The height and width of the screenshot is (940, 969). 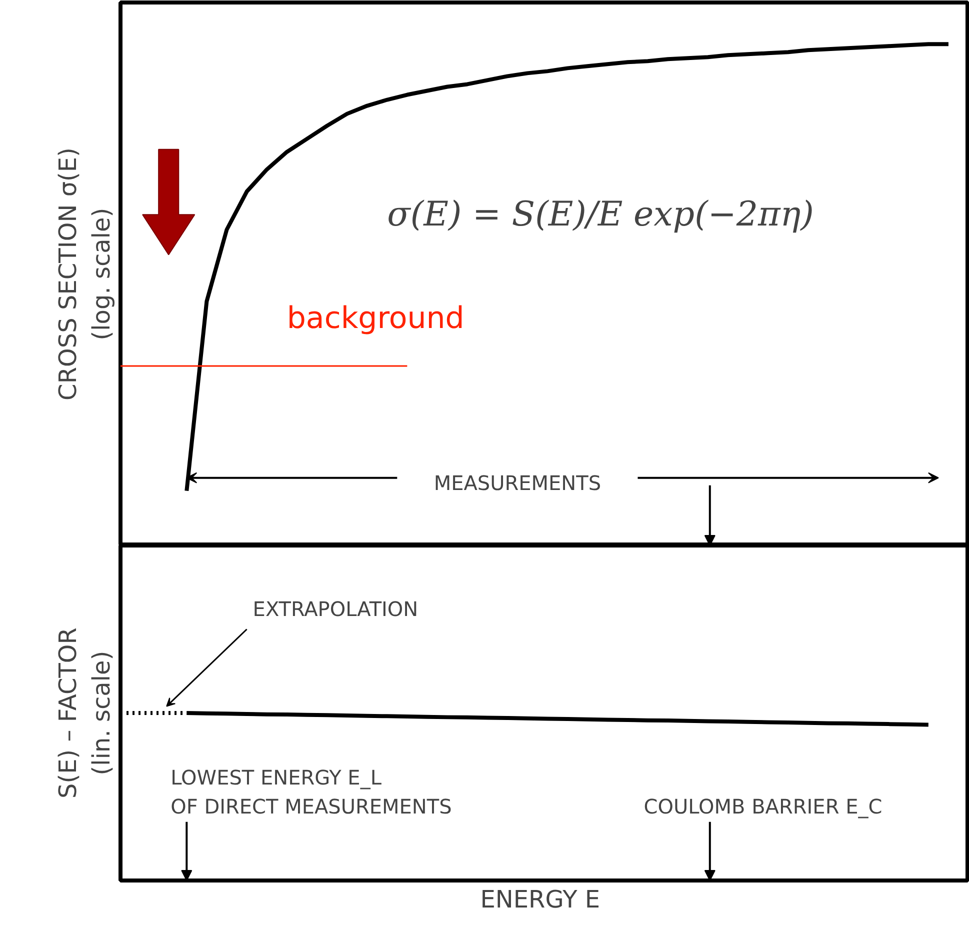 I want to click on annotation: σ(E) = S(E)/E exp(−2πη), so click(x=600, y=214).